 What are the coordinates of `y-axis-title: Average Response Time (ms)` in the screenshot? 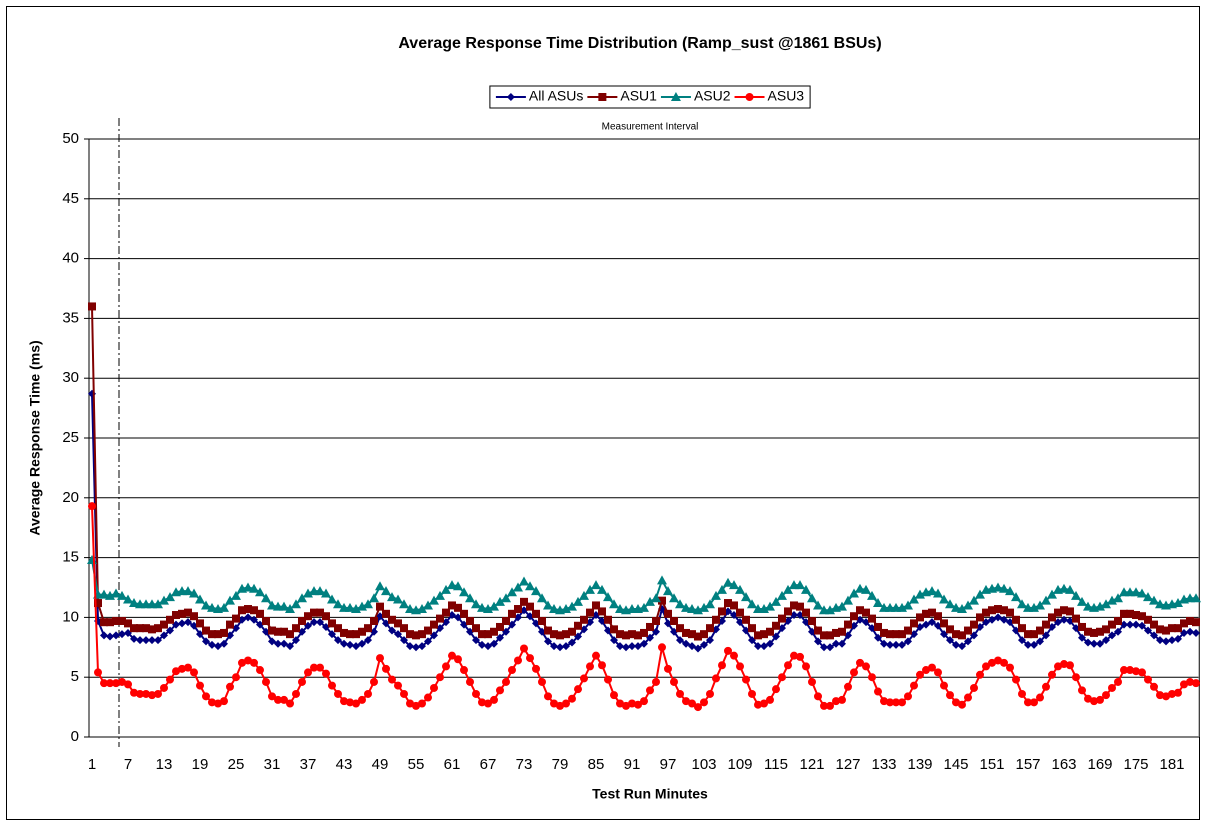 It's located at (35, 437).